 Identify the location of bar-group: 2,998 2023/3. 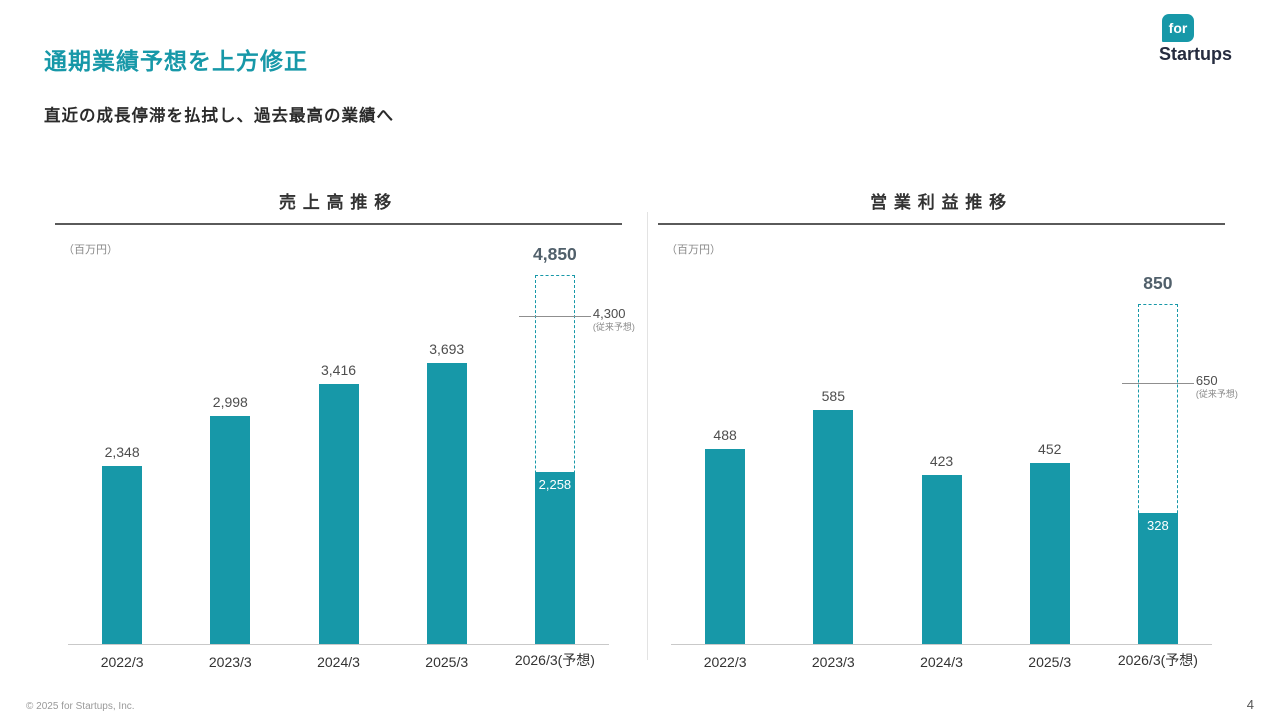
(230, 467).